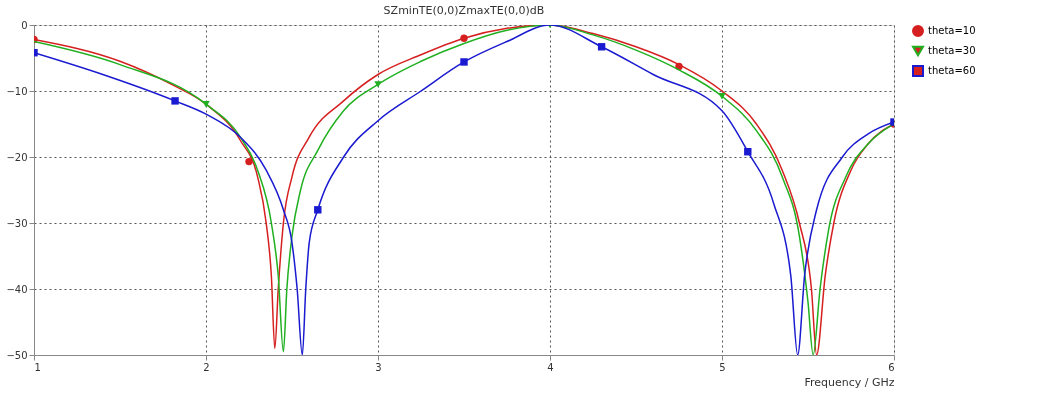  I want to click on y-tick-label: −40, so click(17, 289).